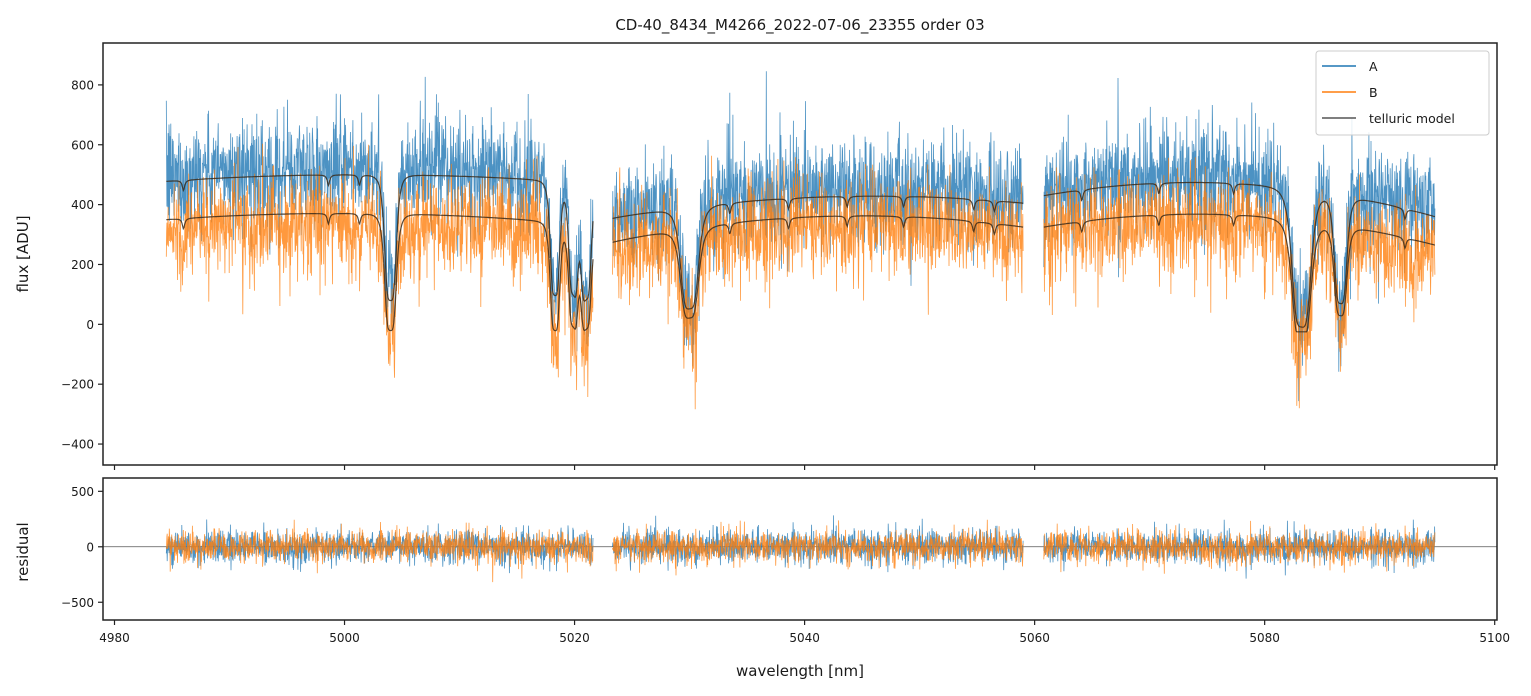 The width and height of the screenshot is (1531, 696). What do you see at coordinates (77, 445) in the screenshot?
I see `y-tick-label: −400` at bounding box center [77, 445].